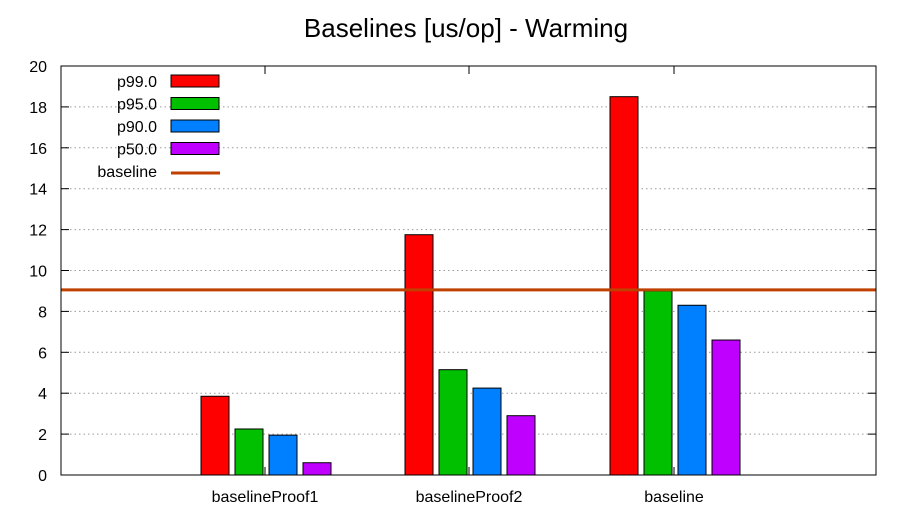 This screenshot has height=520, width=910. Describe the element at coordinates (127, 172) in the screenshot. I see `legend-label-baseline: baseline` at that location.